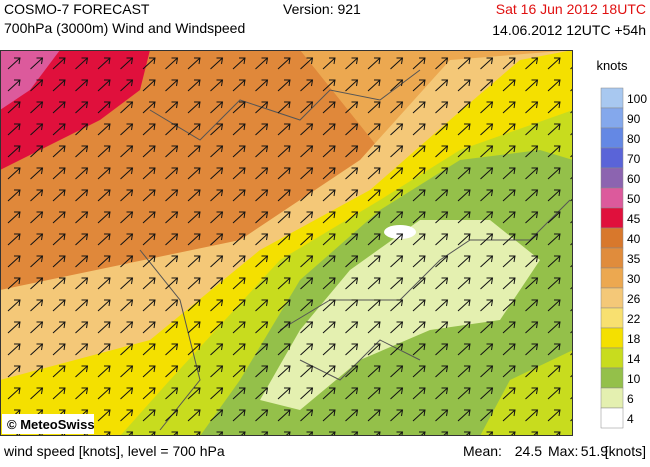 Image resolution: width=650 pixels, height=467 pixels. I want to click on max-value: 51.9, so click(594, 451).